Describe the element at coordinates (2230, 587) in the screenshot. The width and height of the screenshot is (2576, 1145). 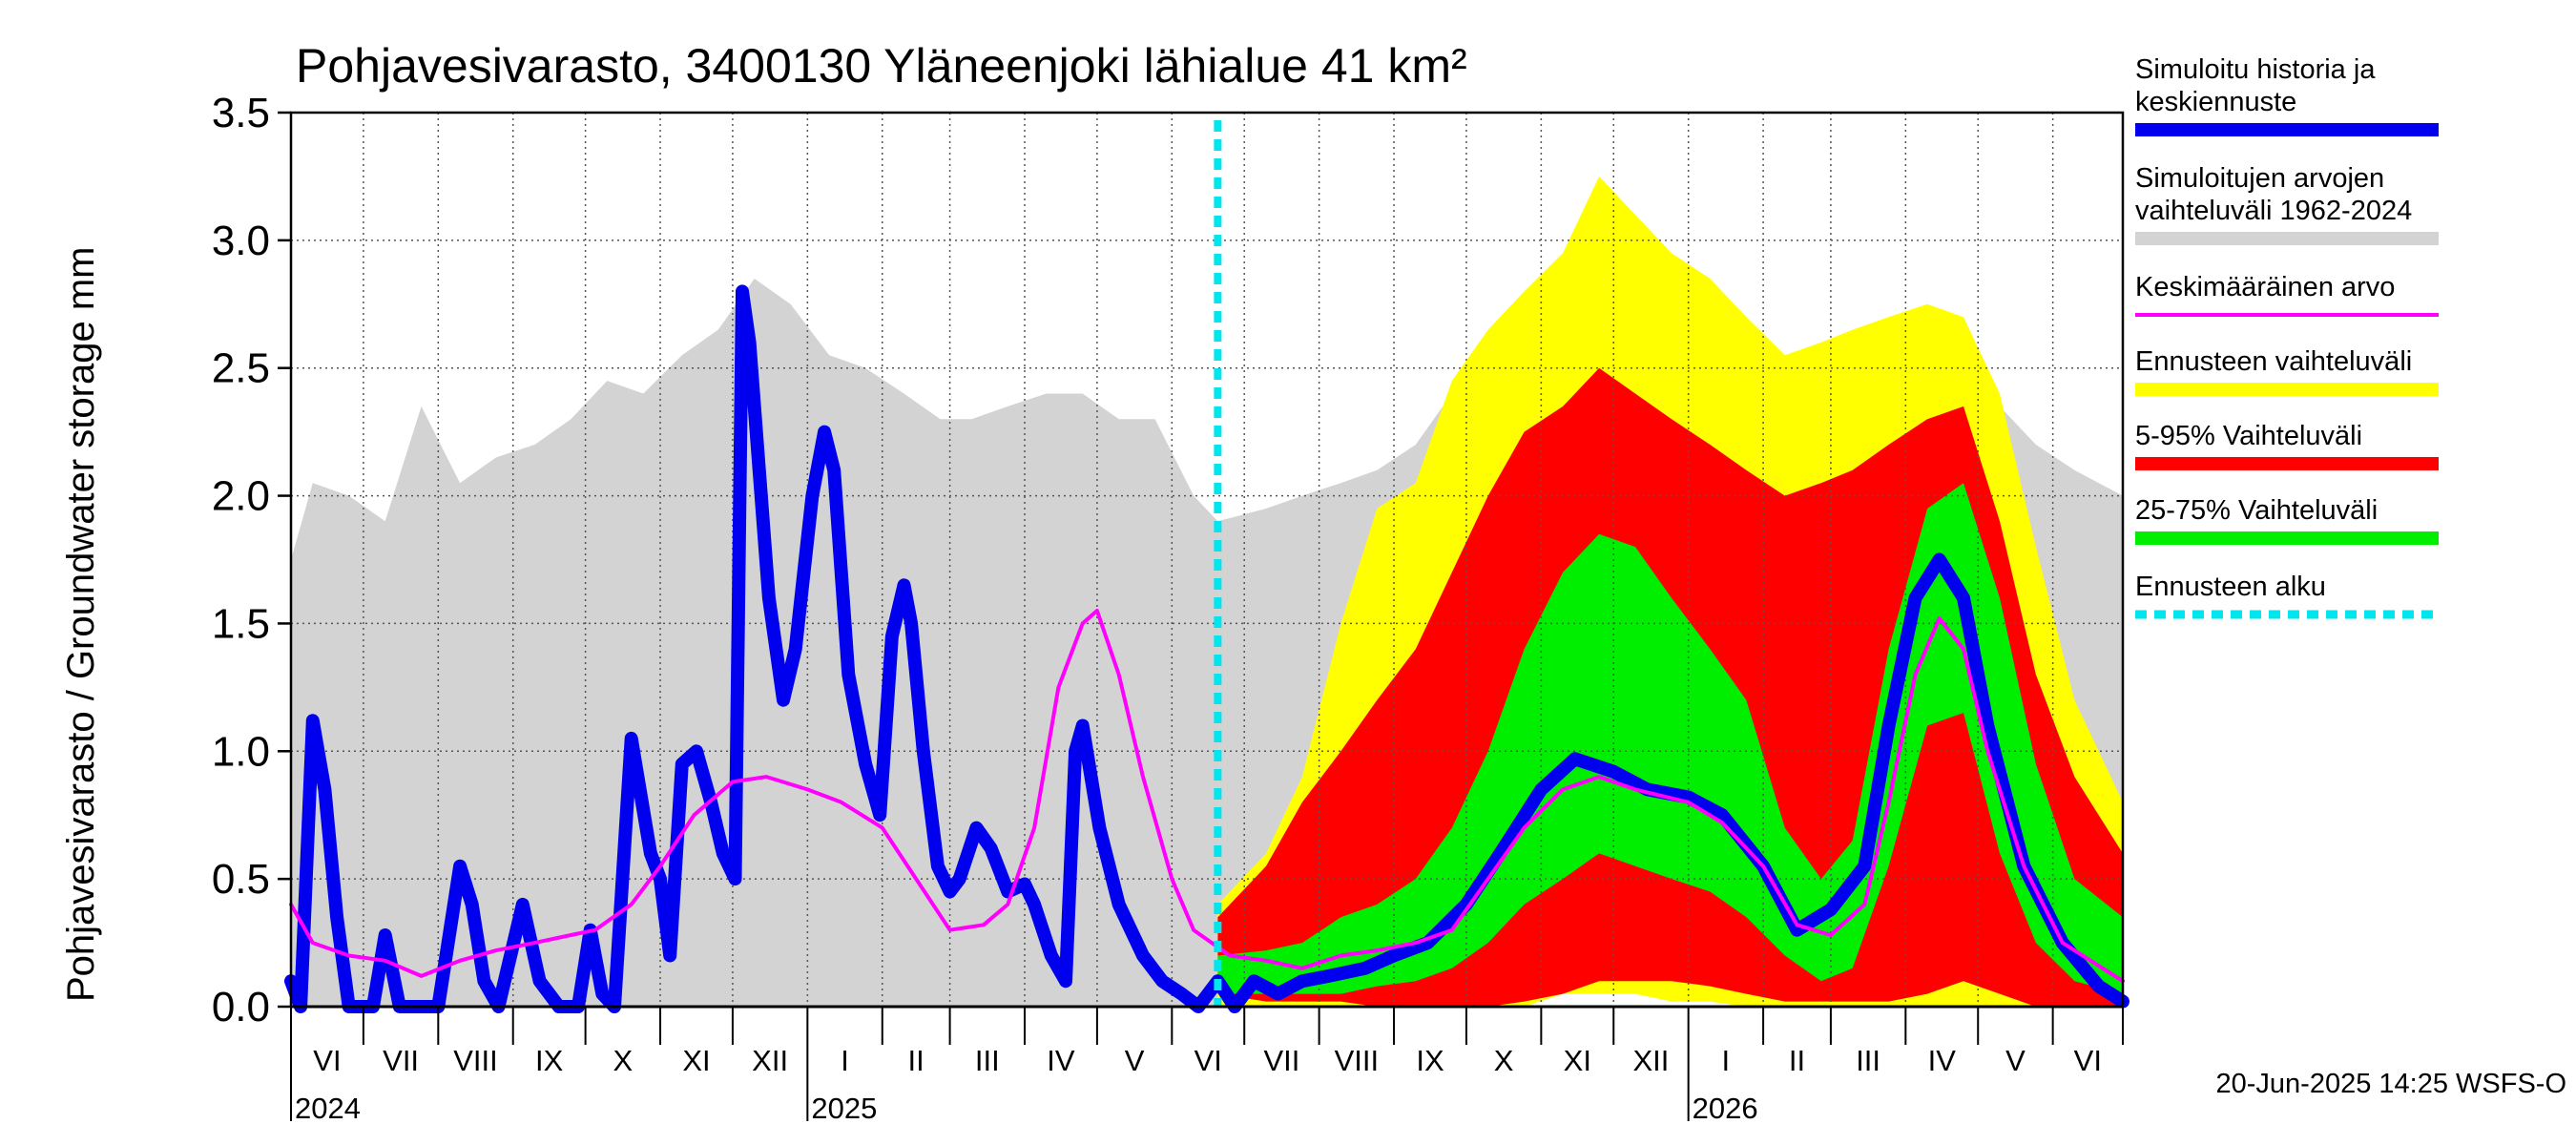
I see `legend-label-7: Ennusteen alku` at that location.